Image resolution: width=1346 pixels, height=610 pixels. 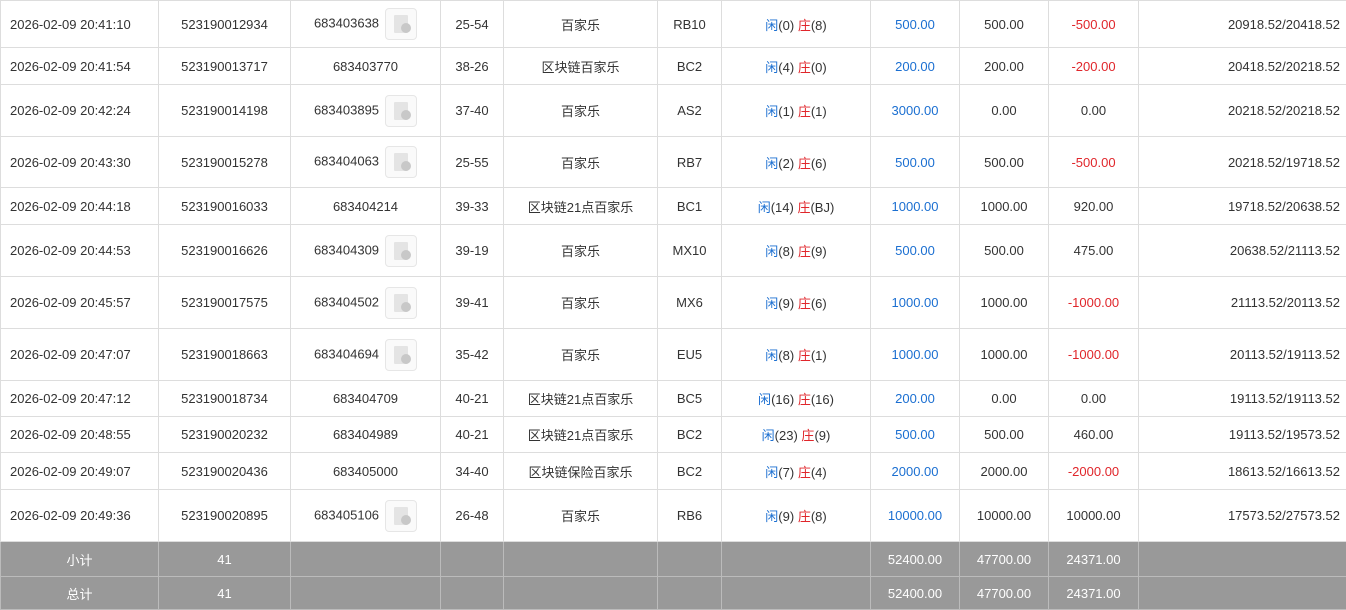 What do you see at coordinates (80, 303) in the screenshot?
I see `bet-time: 2026-02-09 20:45:57` at bounding box center [80, 303].